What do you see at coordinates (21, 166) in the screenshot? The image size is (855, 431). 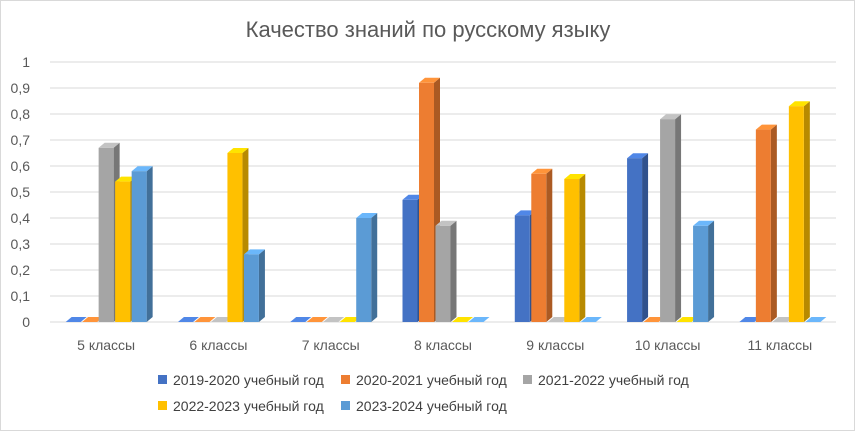 I see `y-tick-label: 0,6` at bounding box center [21, 166].